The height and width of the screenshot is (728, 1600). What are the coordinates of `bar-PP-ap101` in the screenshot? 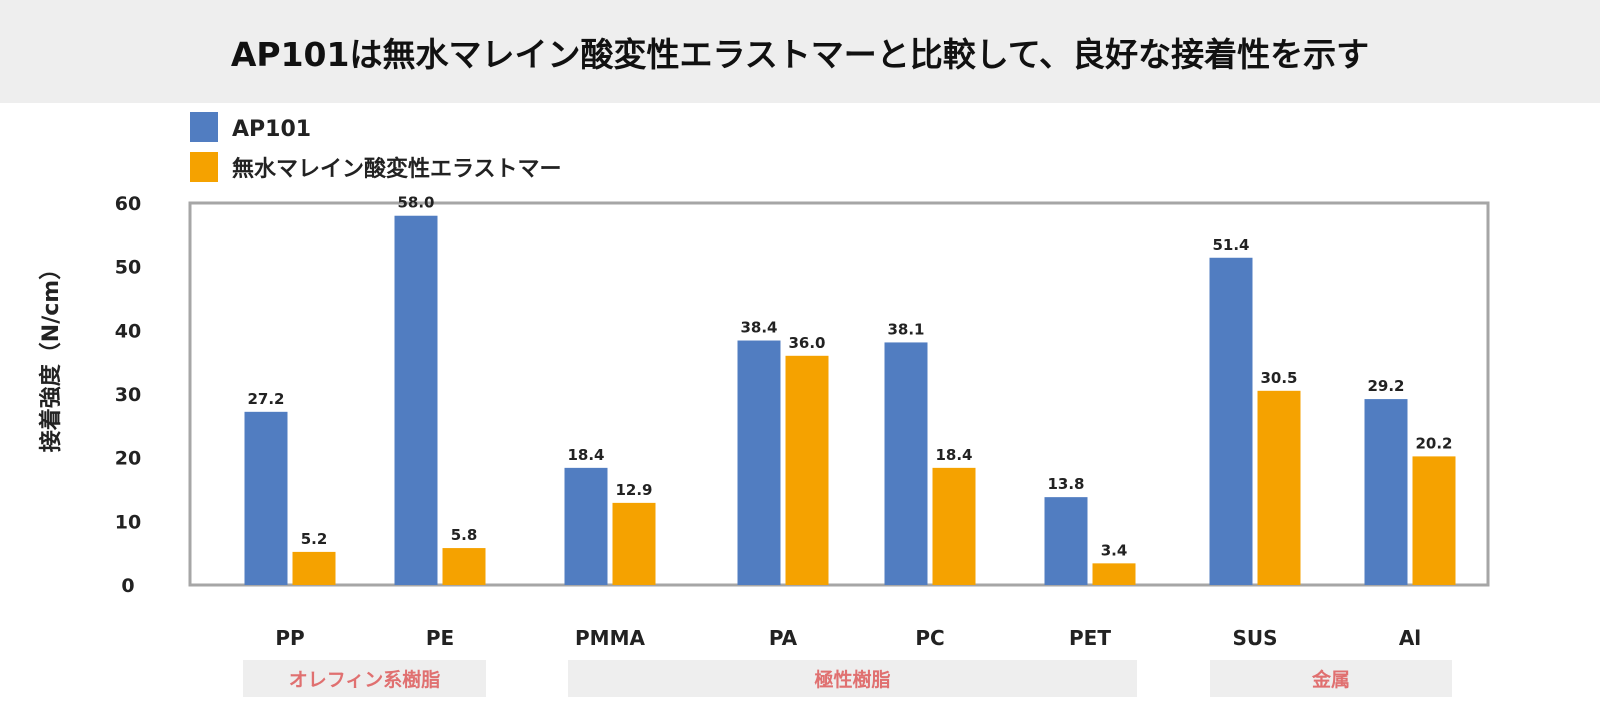 It's located at (266, 498).